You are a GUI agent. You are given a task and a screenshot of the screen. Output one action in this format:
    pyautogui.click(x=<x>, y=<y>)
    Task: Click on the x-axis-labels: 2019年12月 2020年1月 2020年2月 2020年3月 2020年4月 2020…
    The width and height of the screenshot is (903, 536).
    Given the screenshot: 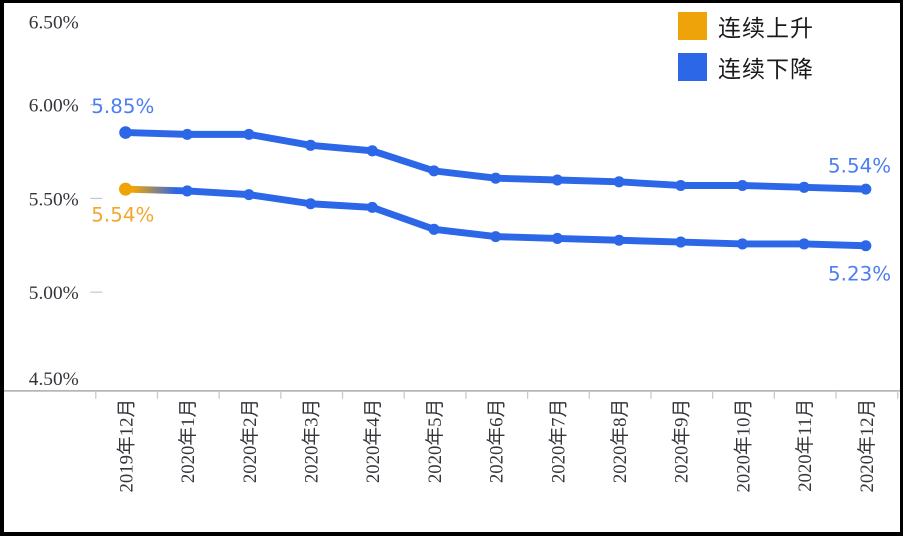 What is the action you would take?
    pyautogui.click(x=496, y=446)
    